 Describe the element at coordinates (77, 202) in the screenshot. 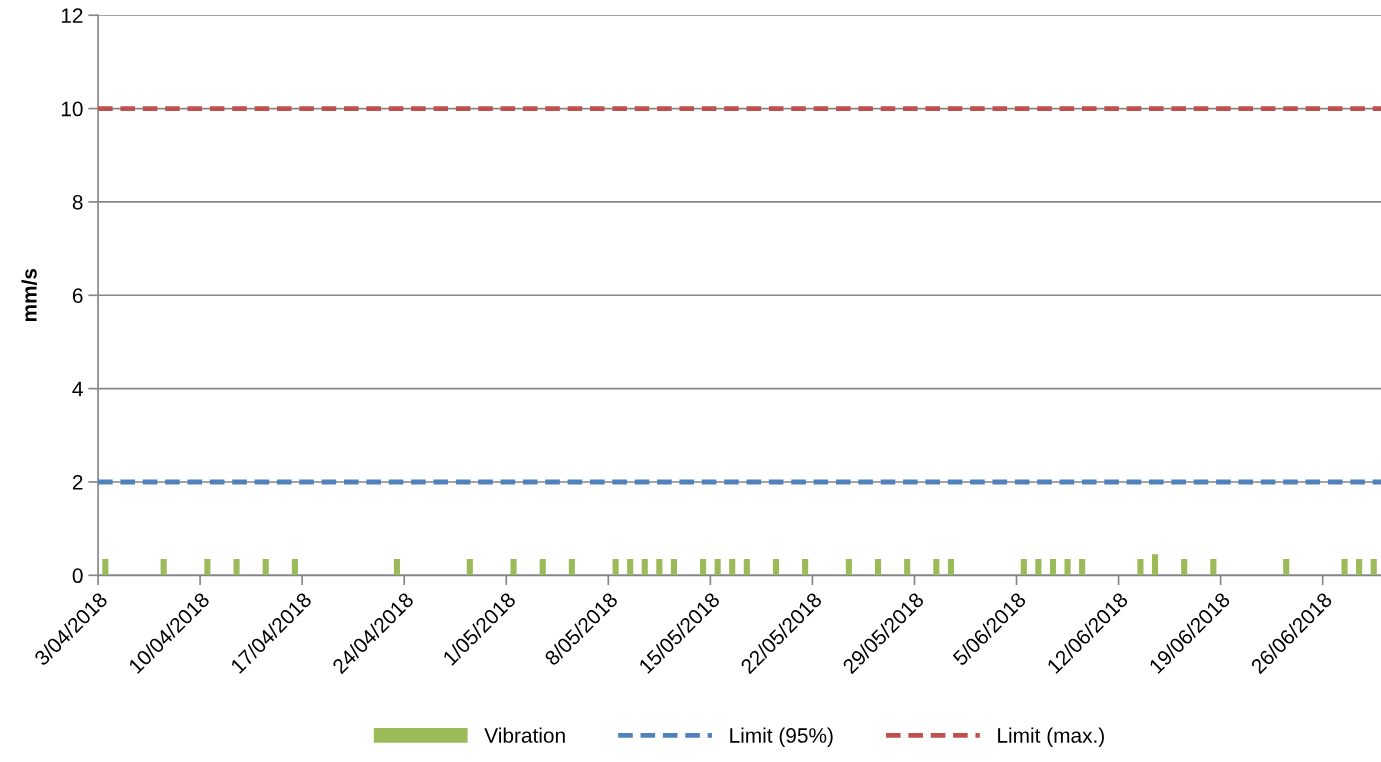

I see `y-tick-label: 8` at that location.